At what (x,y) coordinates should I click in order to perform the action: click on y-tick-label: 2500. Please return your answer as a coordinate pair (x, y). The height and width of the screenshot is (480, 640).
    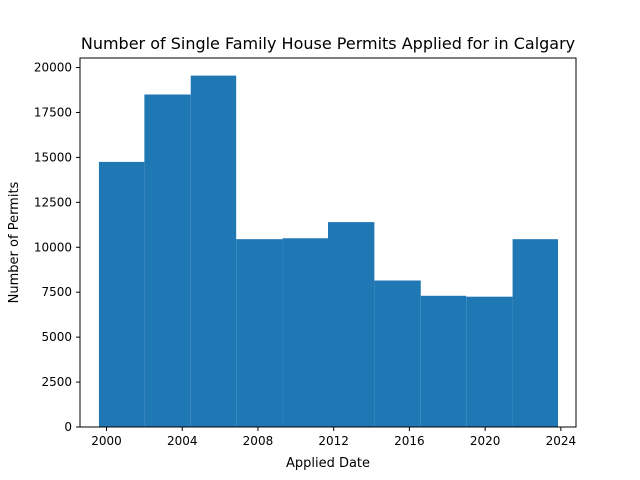
    Looking at the image, I should click on (56, 382).